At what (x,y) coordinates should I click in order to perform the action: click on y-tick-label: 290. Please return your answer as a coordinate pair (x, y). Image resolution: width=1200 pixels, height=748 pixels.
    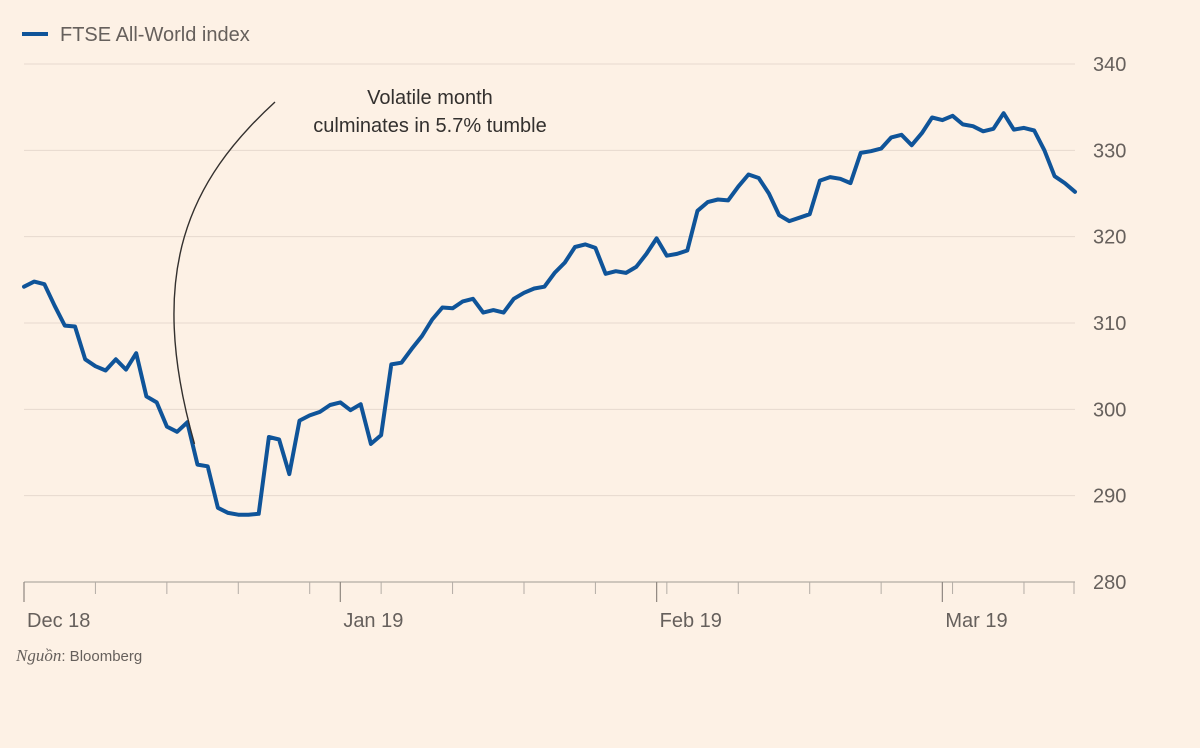
    Looking at the image, I should click on (1109, 497).